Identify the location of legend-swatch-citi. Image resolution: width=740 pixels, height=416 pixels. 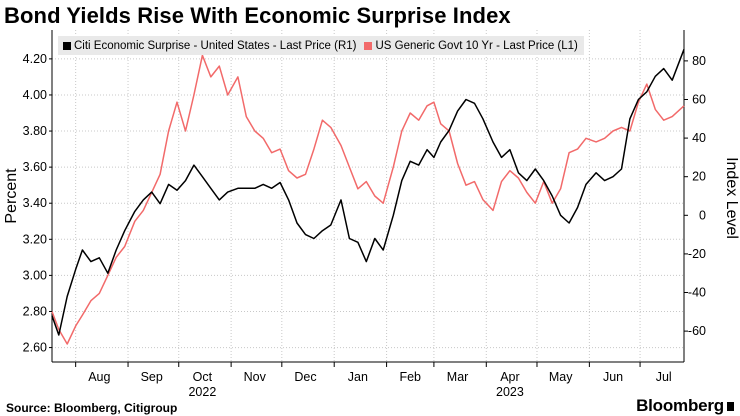
(67, 45).